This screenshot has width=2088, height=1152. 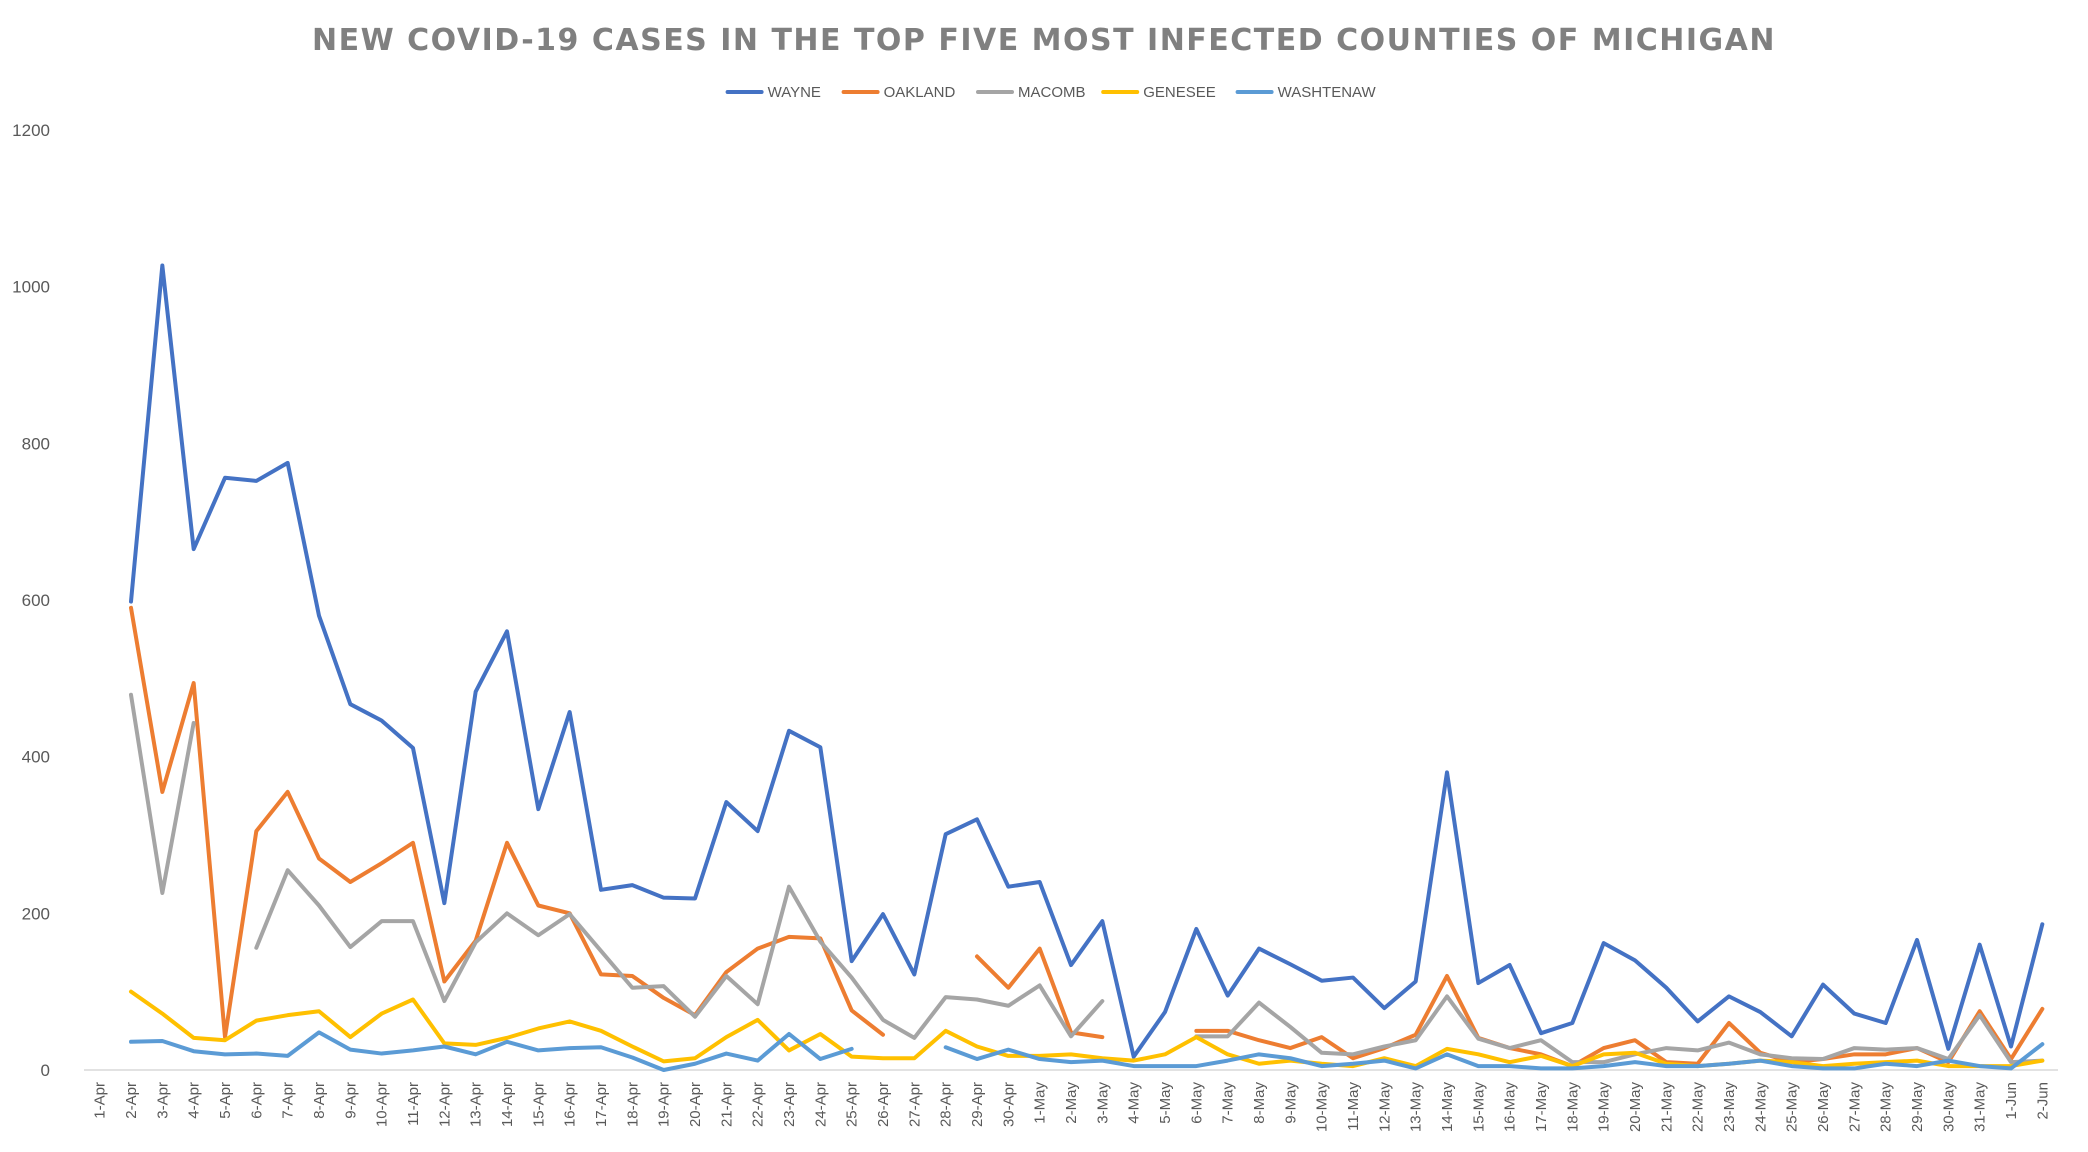 What do you see at coordinates (794, 92) in the screenshot?
I see `legend-label: WAYNE` at bounding box center [794, 92].